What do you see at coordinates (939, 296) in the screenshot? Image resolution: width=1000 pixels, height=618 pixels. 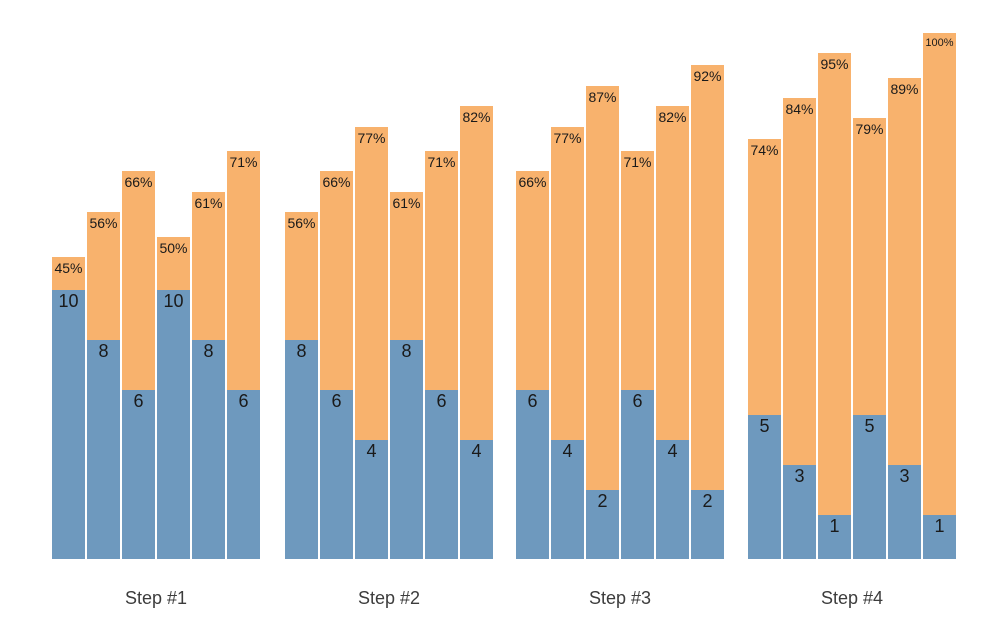 I see `stacked-bar: 100% 1` at bounding box center [939, 296].